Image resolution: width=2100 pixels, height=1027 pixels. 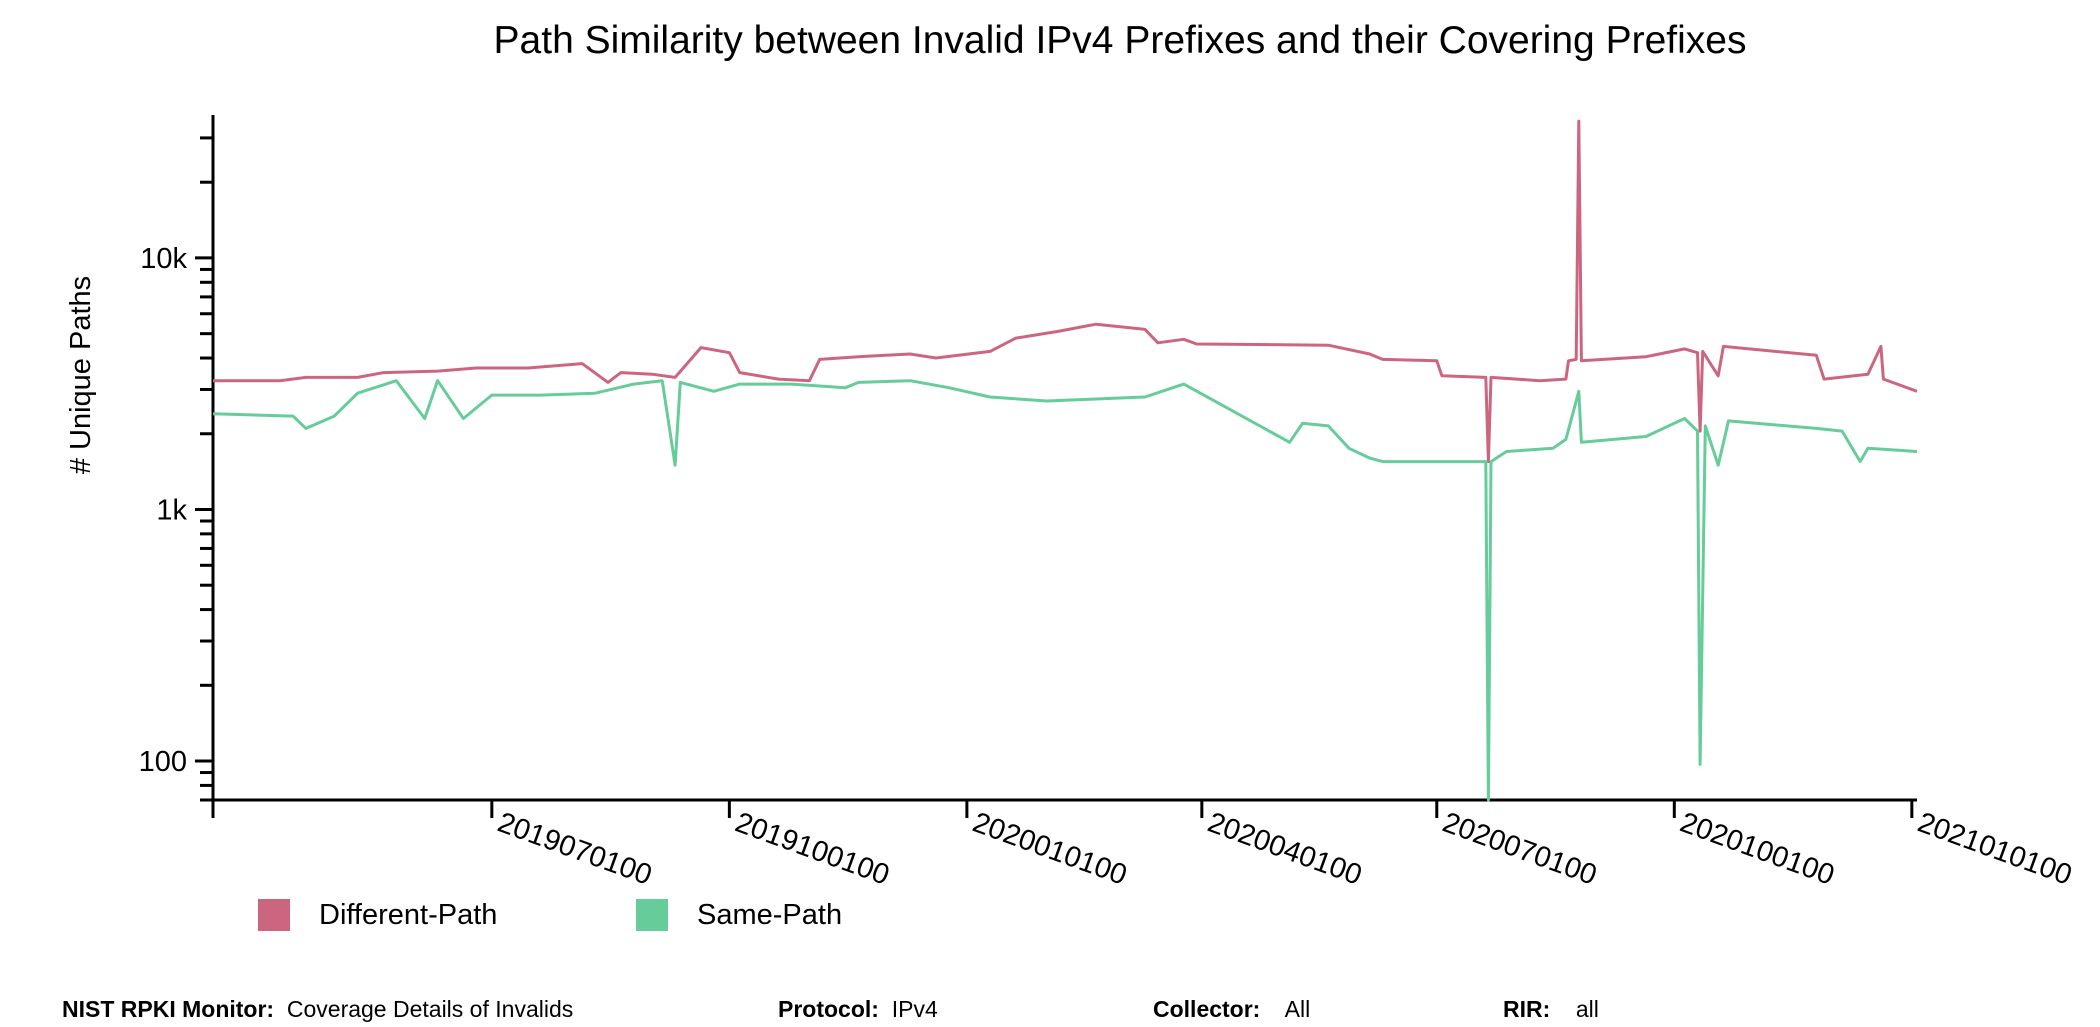 I want to click on legend-label-different-path: Different-Path, so click(x=408, y=914).